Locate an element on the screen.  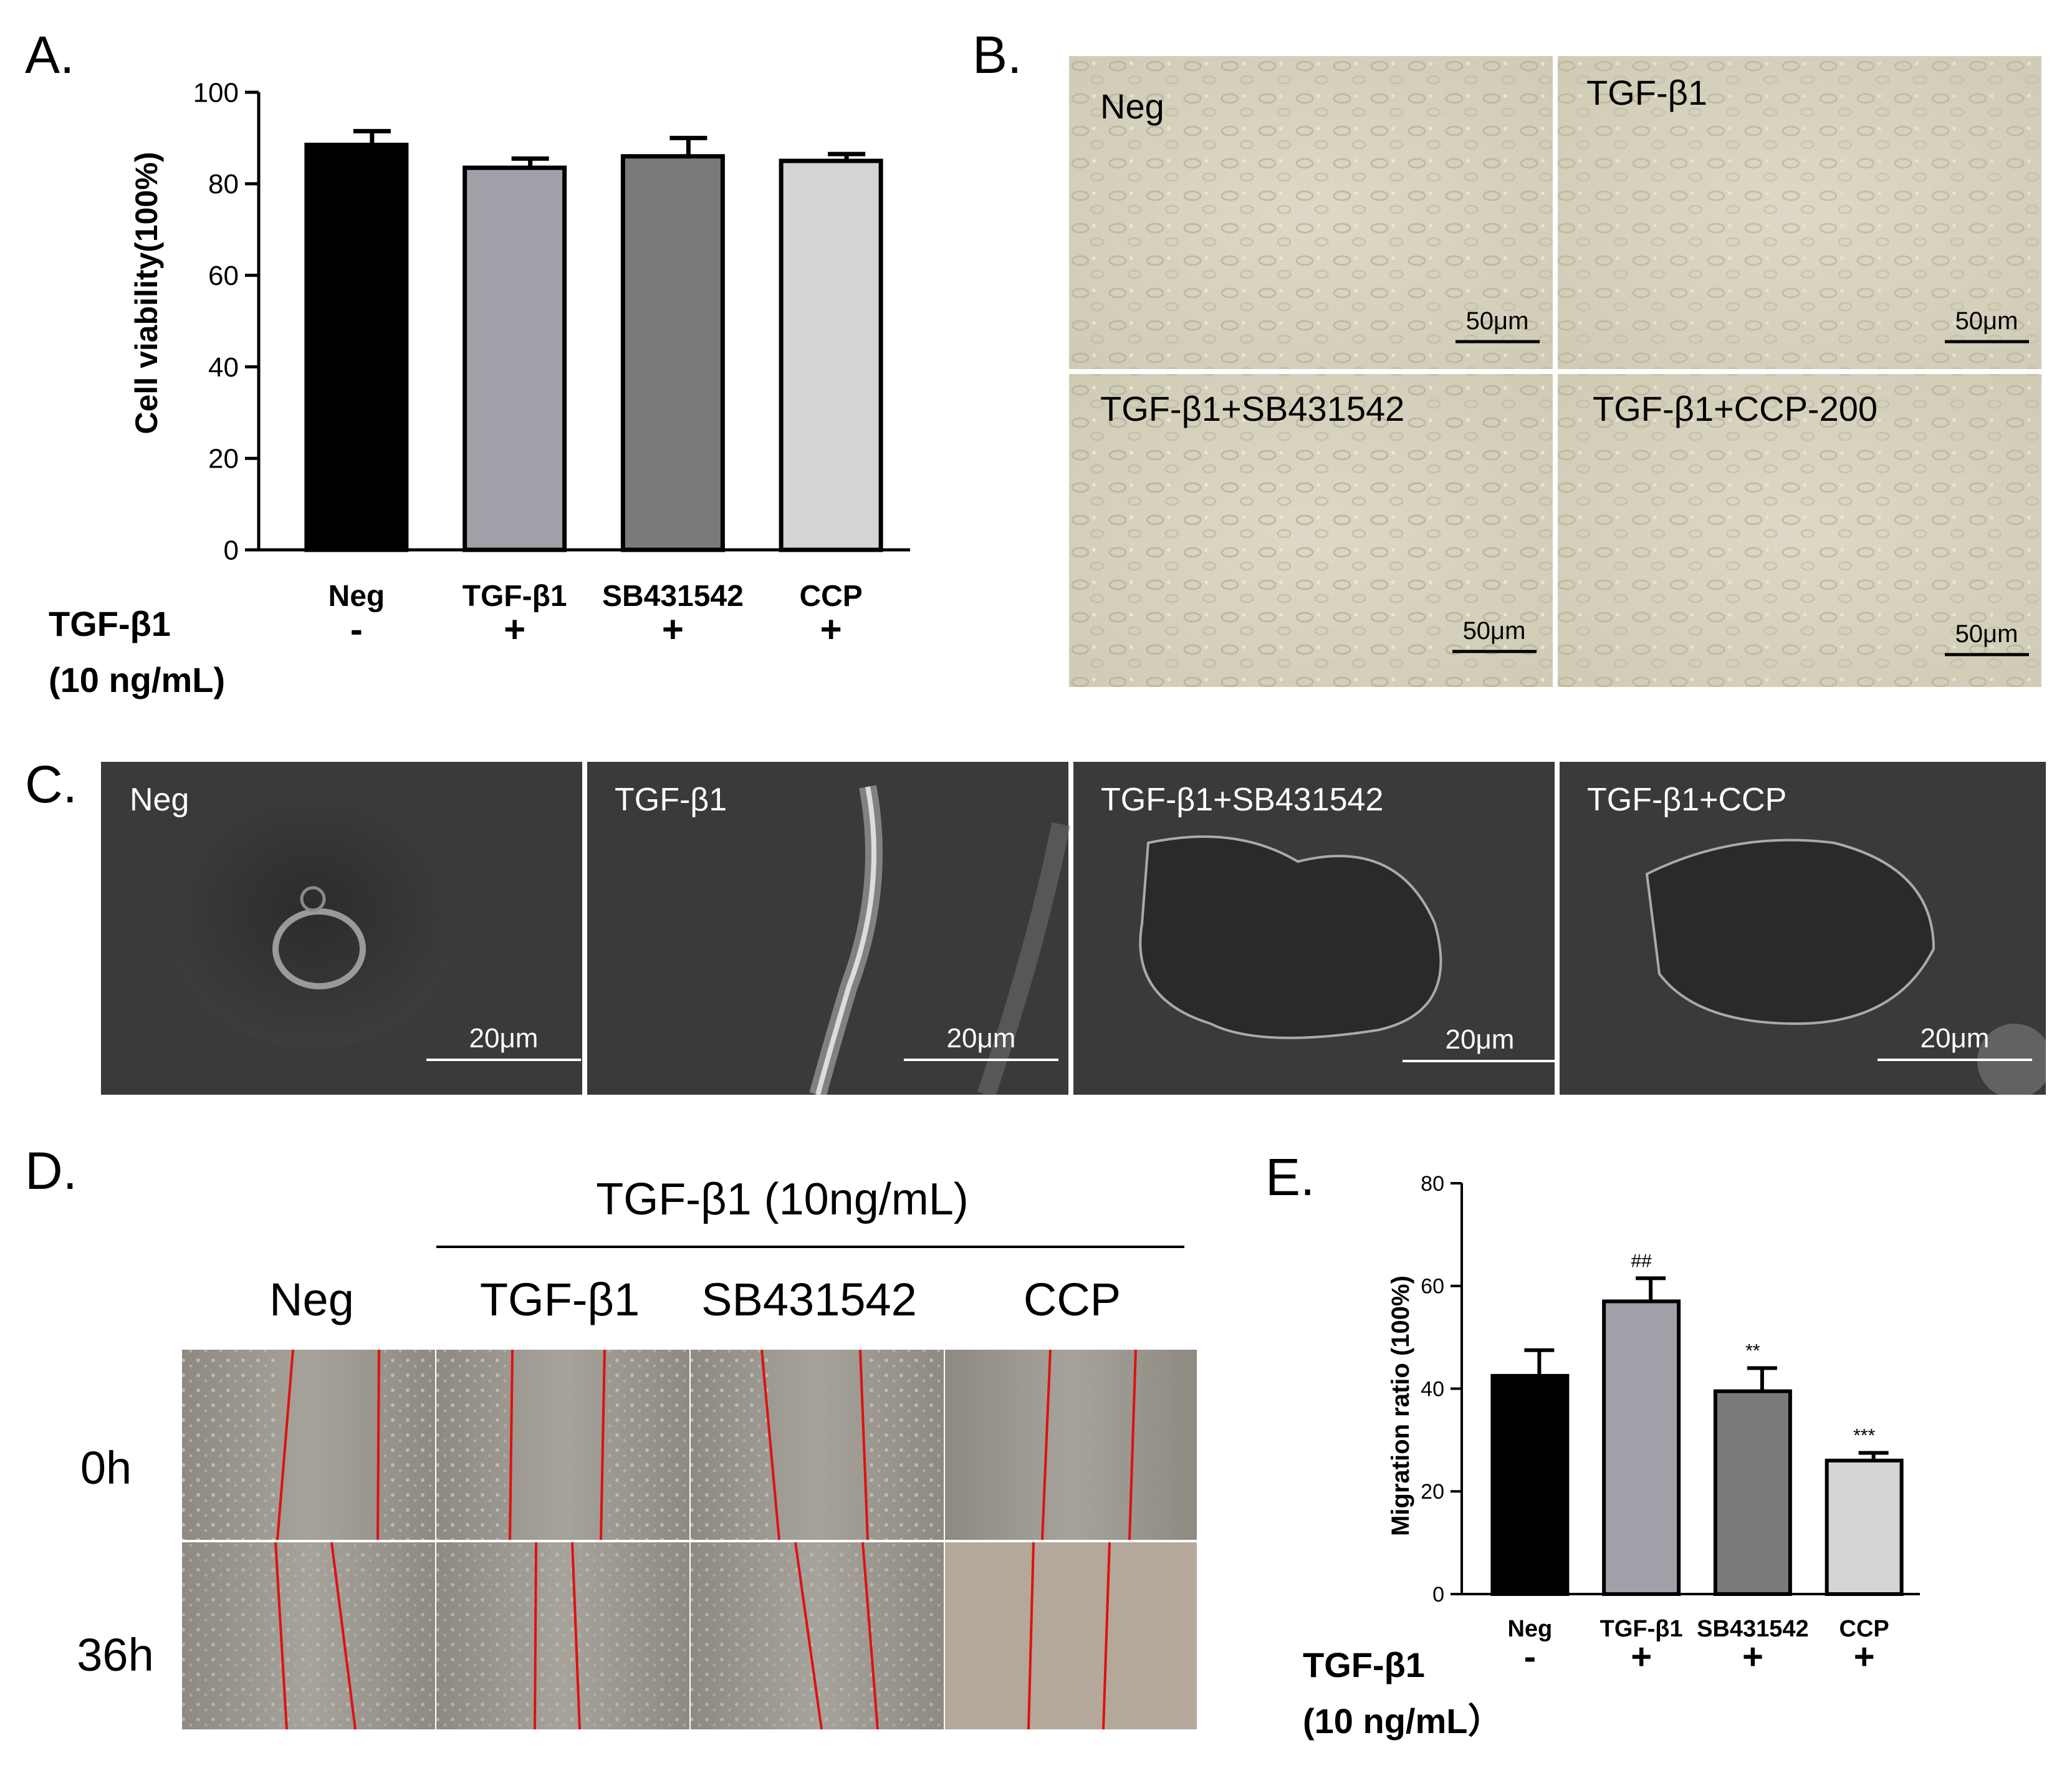
micrograph-label: Neg is located at coordinates (1132, 106).